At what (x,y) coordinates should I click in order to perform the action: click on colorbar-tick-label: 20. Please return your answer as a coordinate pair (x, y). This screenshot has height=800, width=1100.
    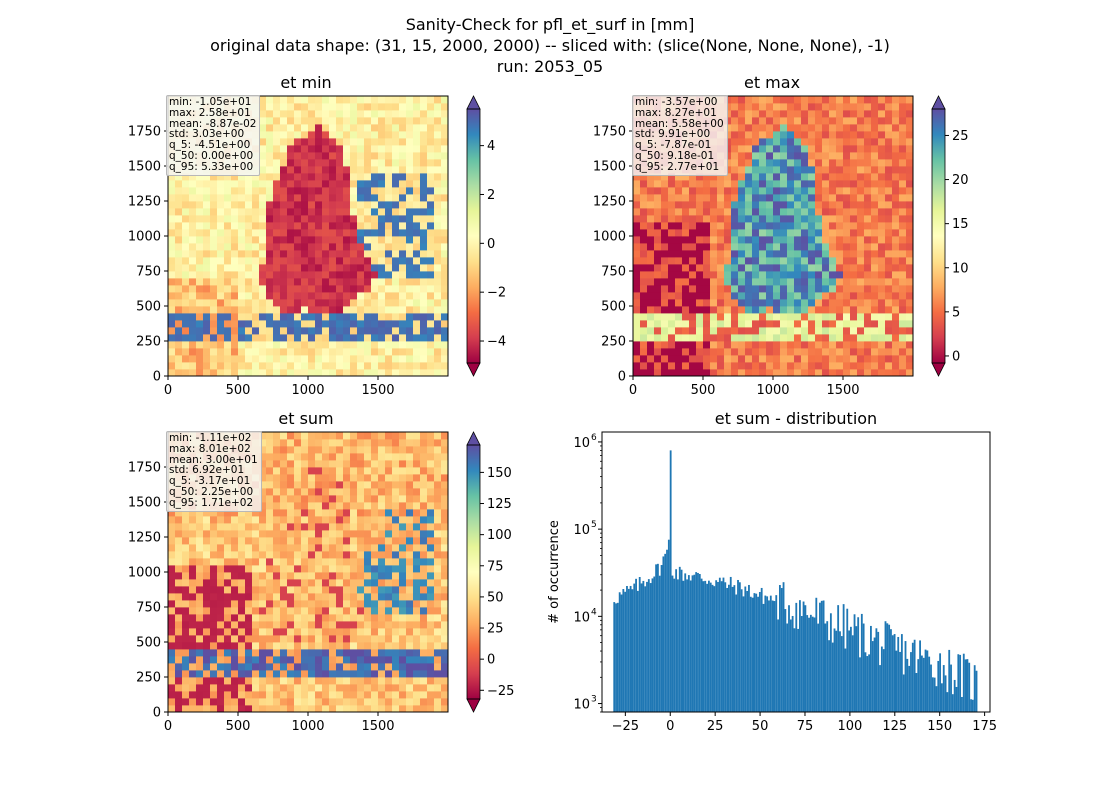
    Looking at the image, I should click on (960, 180).